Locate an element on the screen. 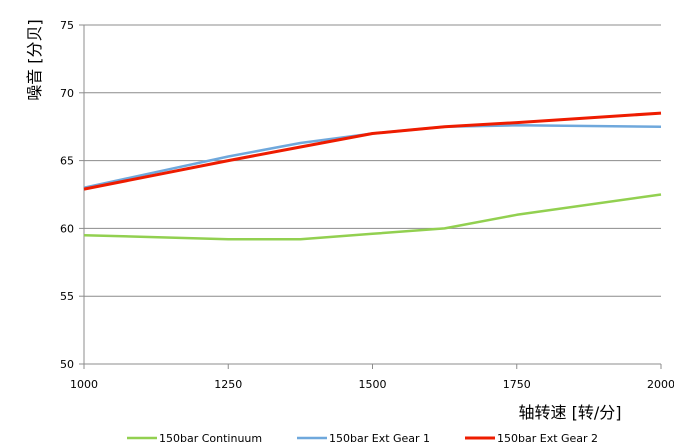 This screenshot has height=448, width=674. x-tick-label-2: 1500 is located at coordinates (373, 384).